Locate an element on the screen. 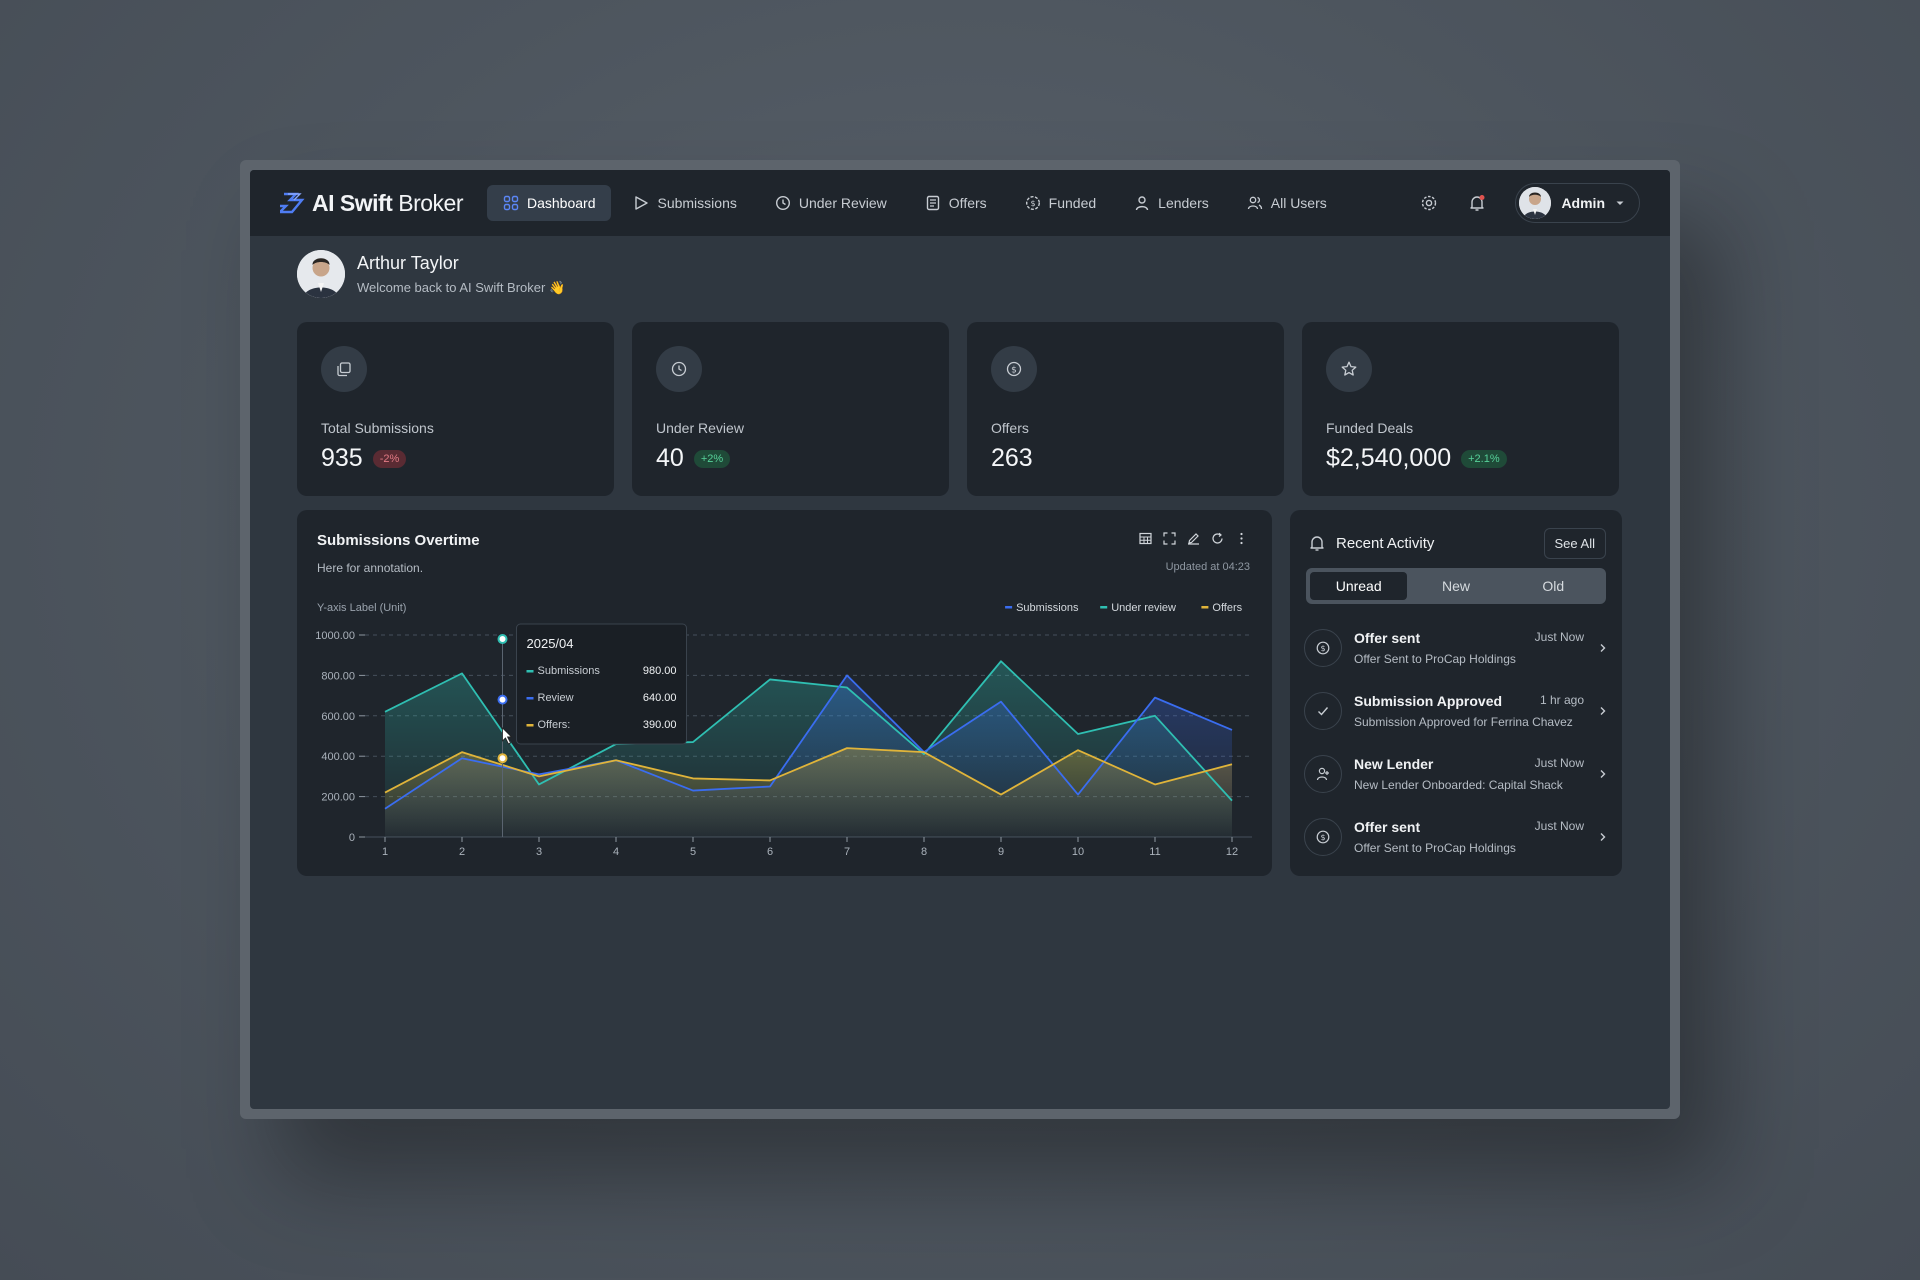 The width and height of the screenshot is (1920, 1280). tooltip-swatch is located at coordinates (530, 671).